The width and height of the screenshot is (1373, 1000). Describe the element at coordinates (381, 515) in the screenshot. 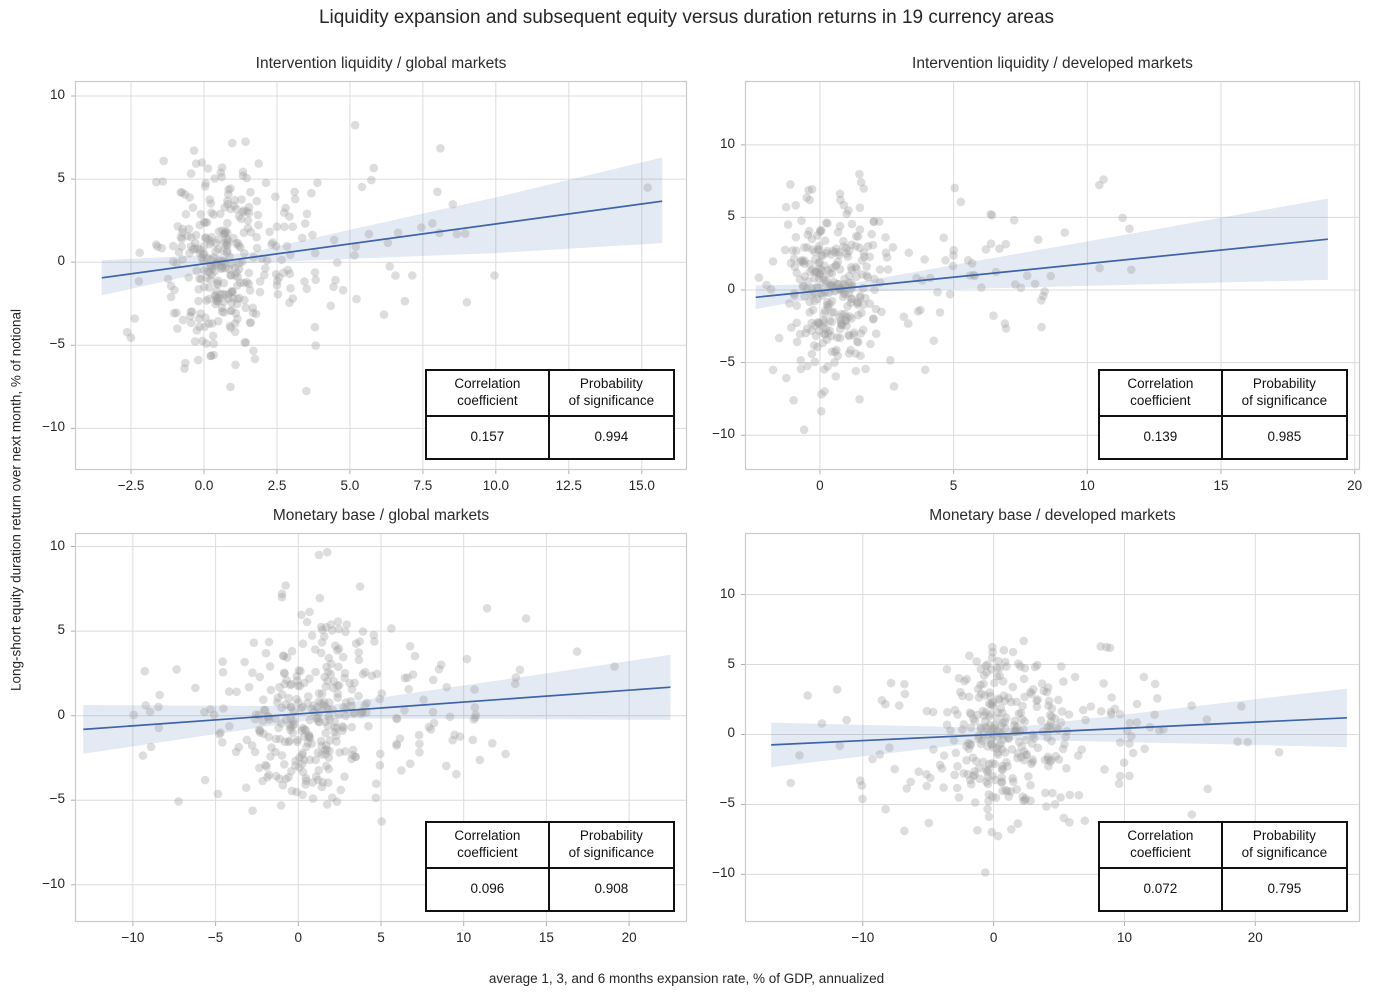

I see `panel-title: Monetary base / global markets` at that location.